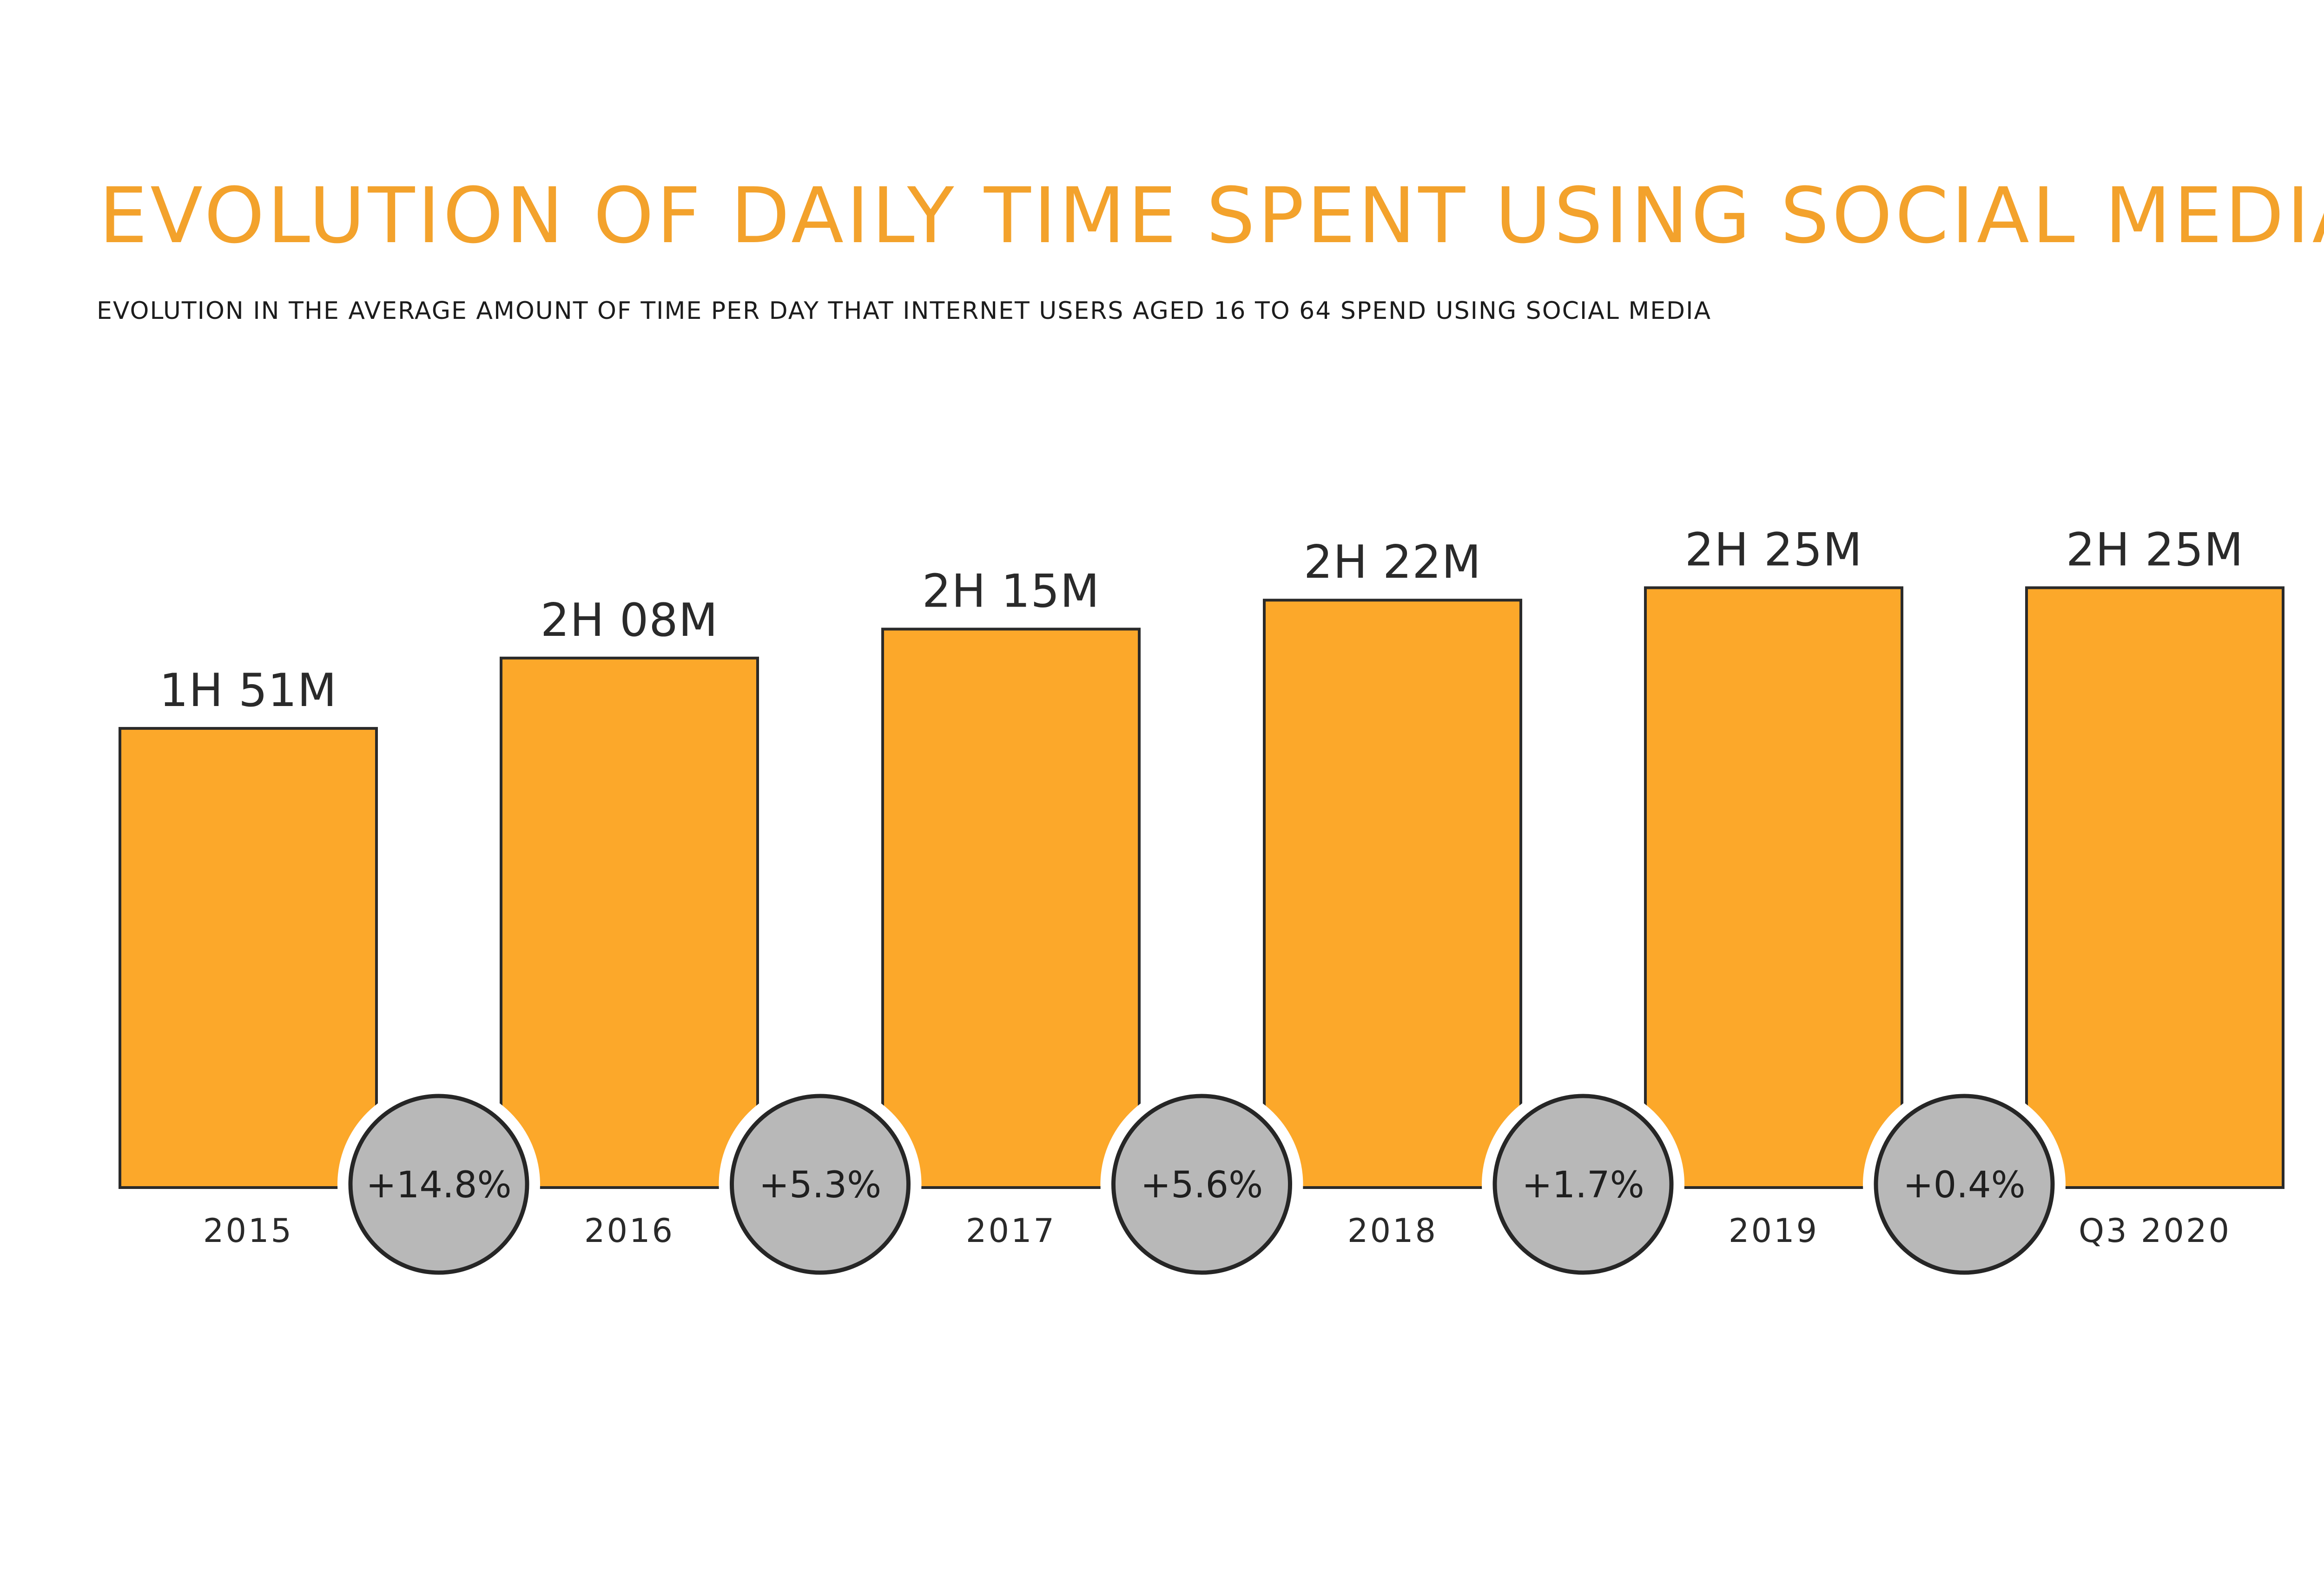 The image size is (2324, 1591). I want to click on category-label: 2015, so click(248, 1231).